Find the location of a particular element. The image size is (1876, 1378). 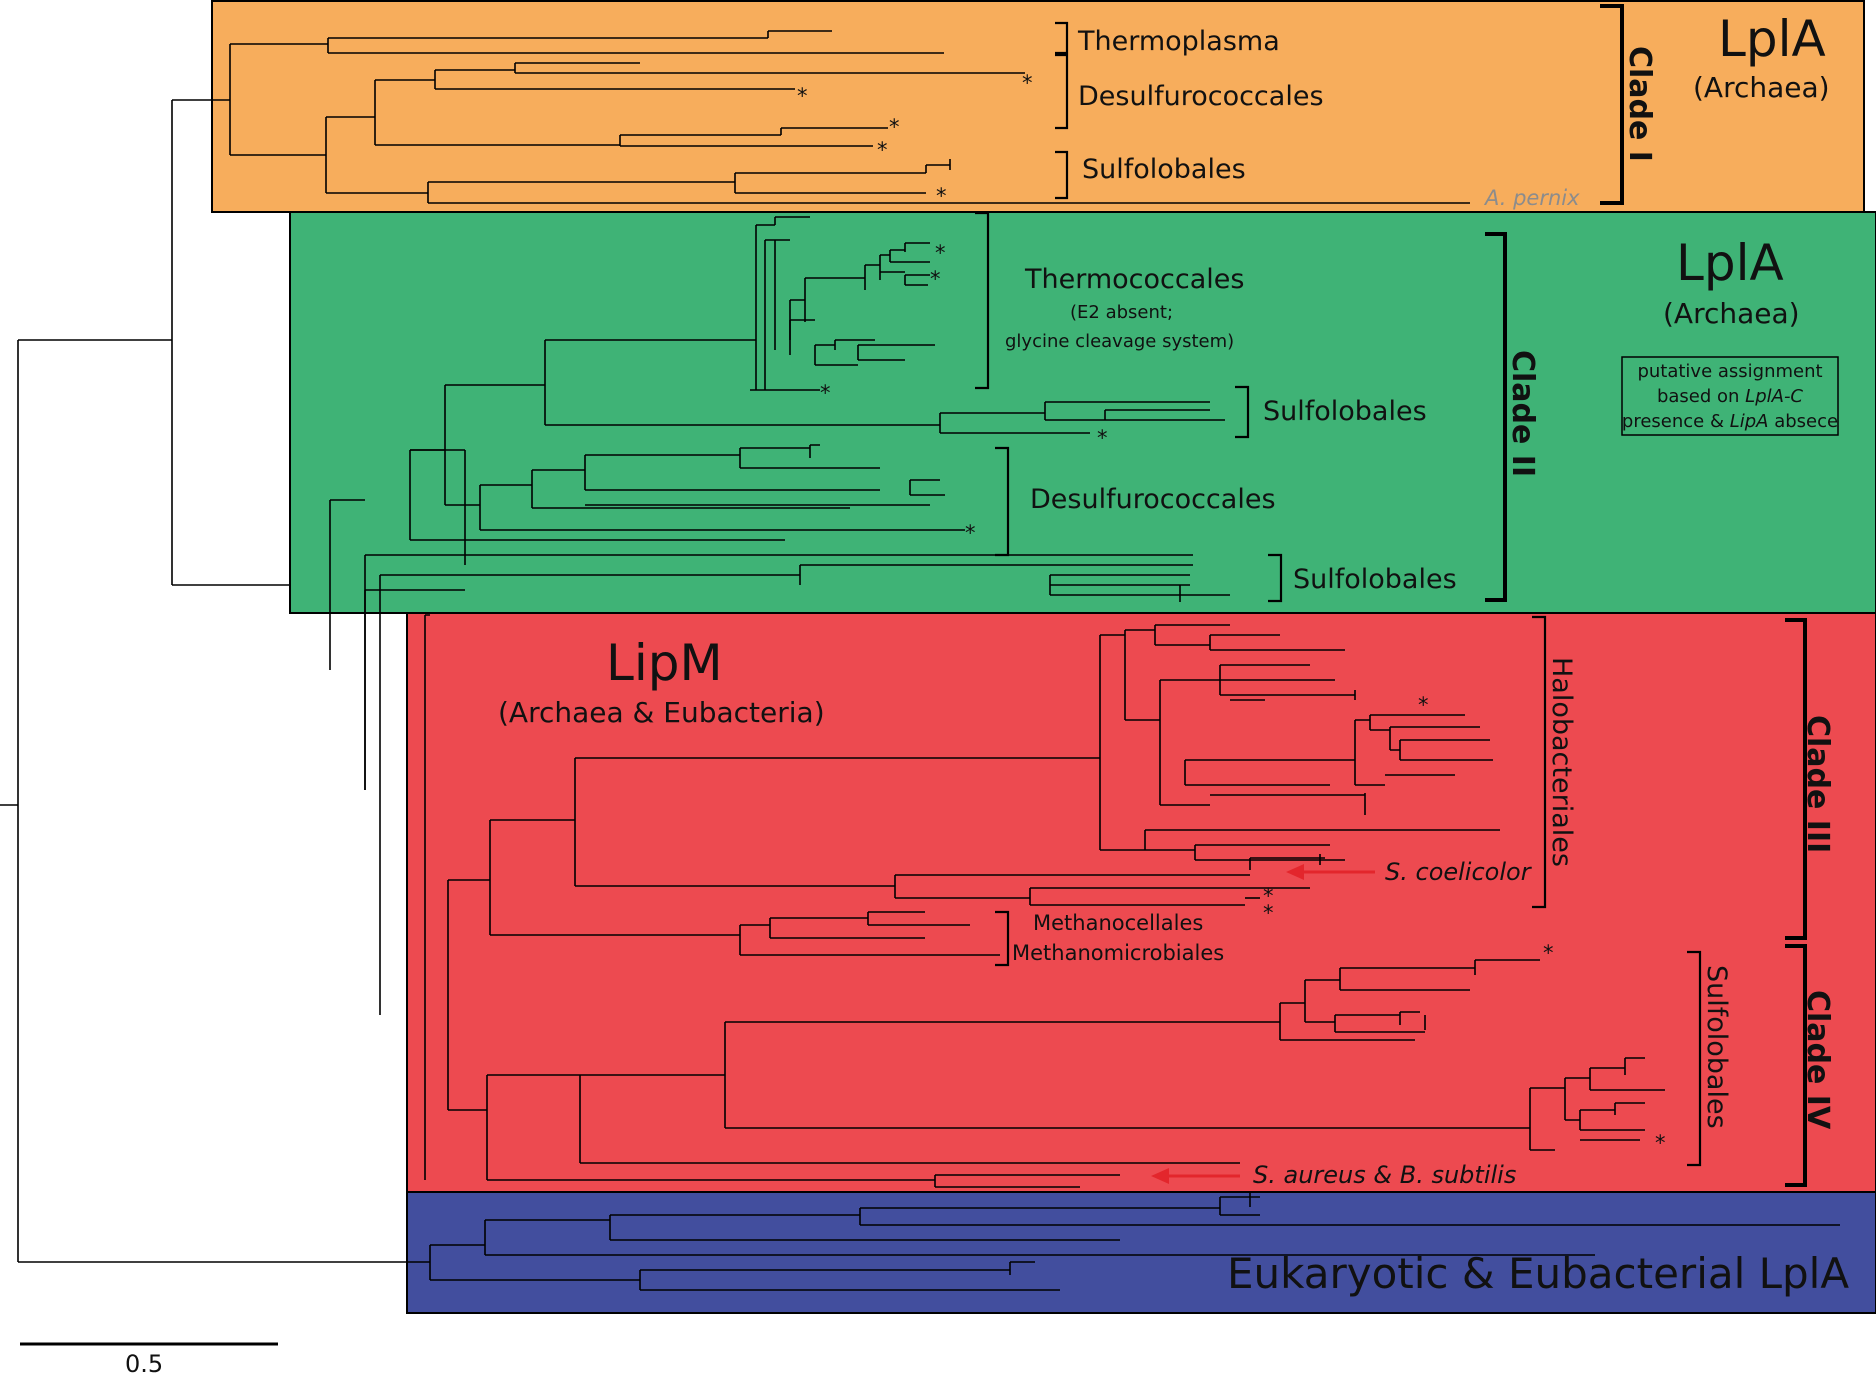

taxon-s-aureus-b-subtilis: S. aureus & B. subtilis is located at coordinates (1384, 1175).